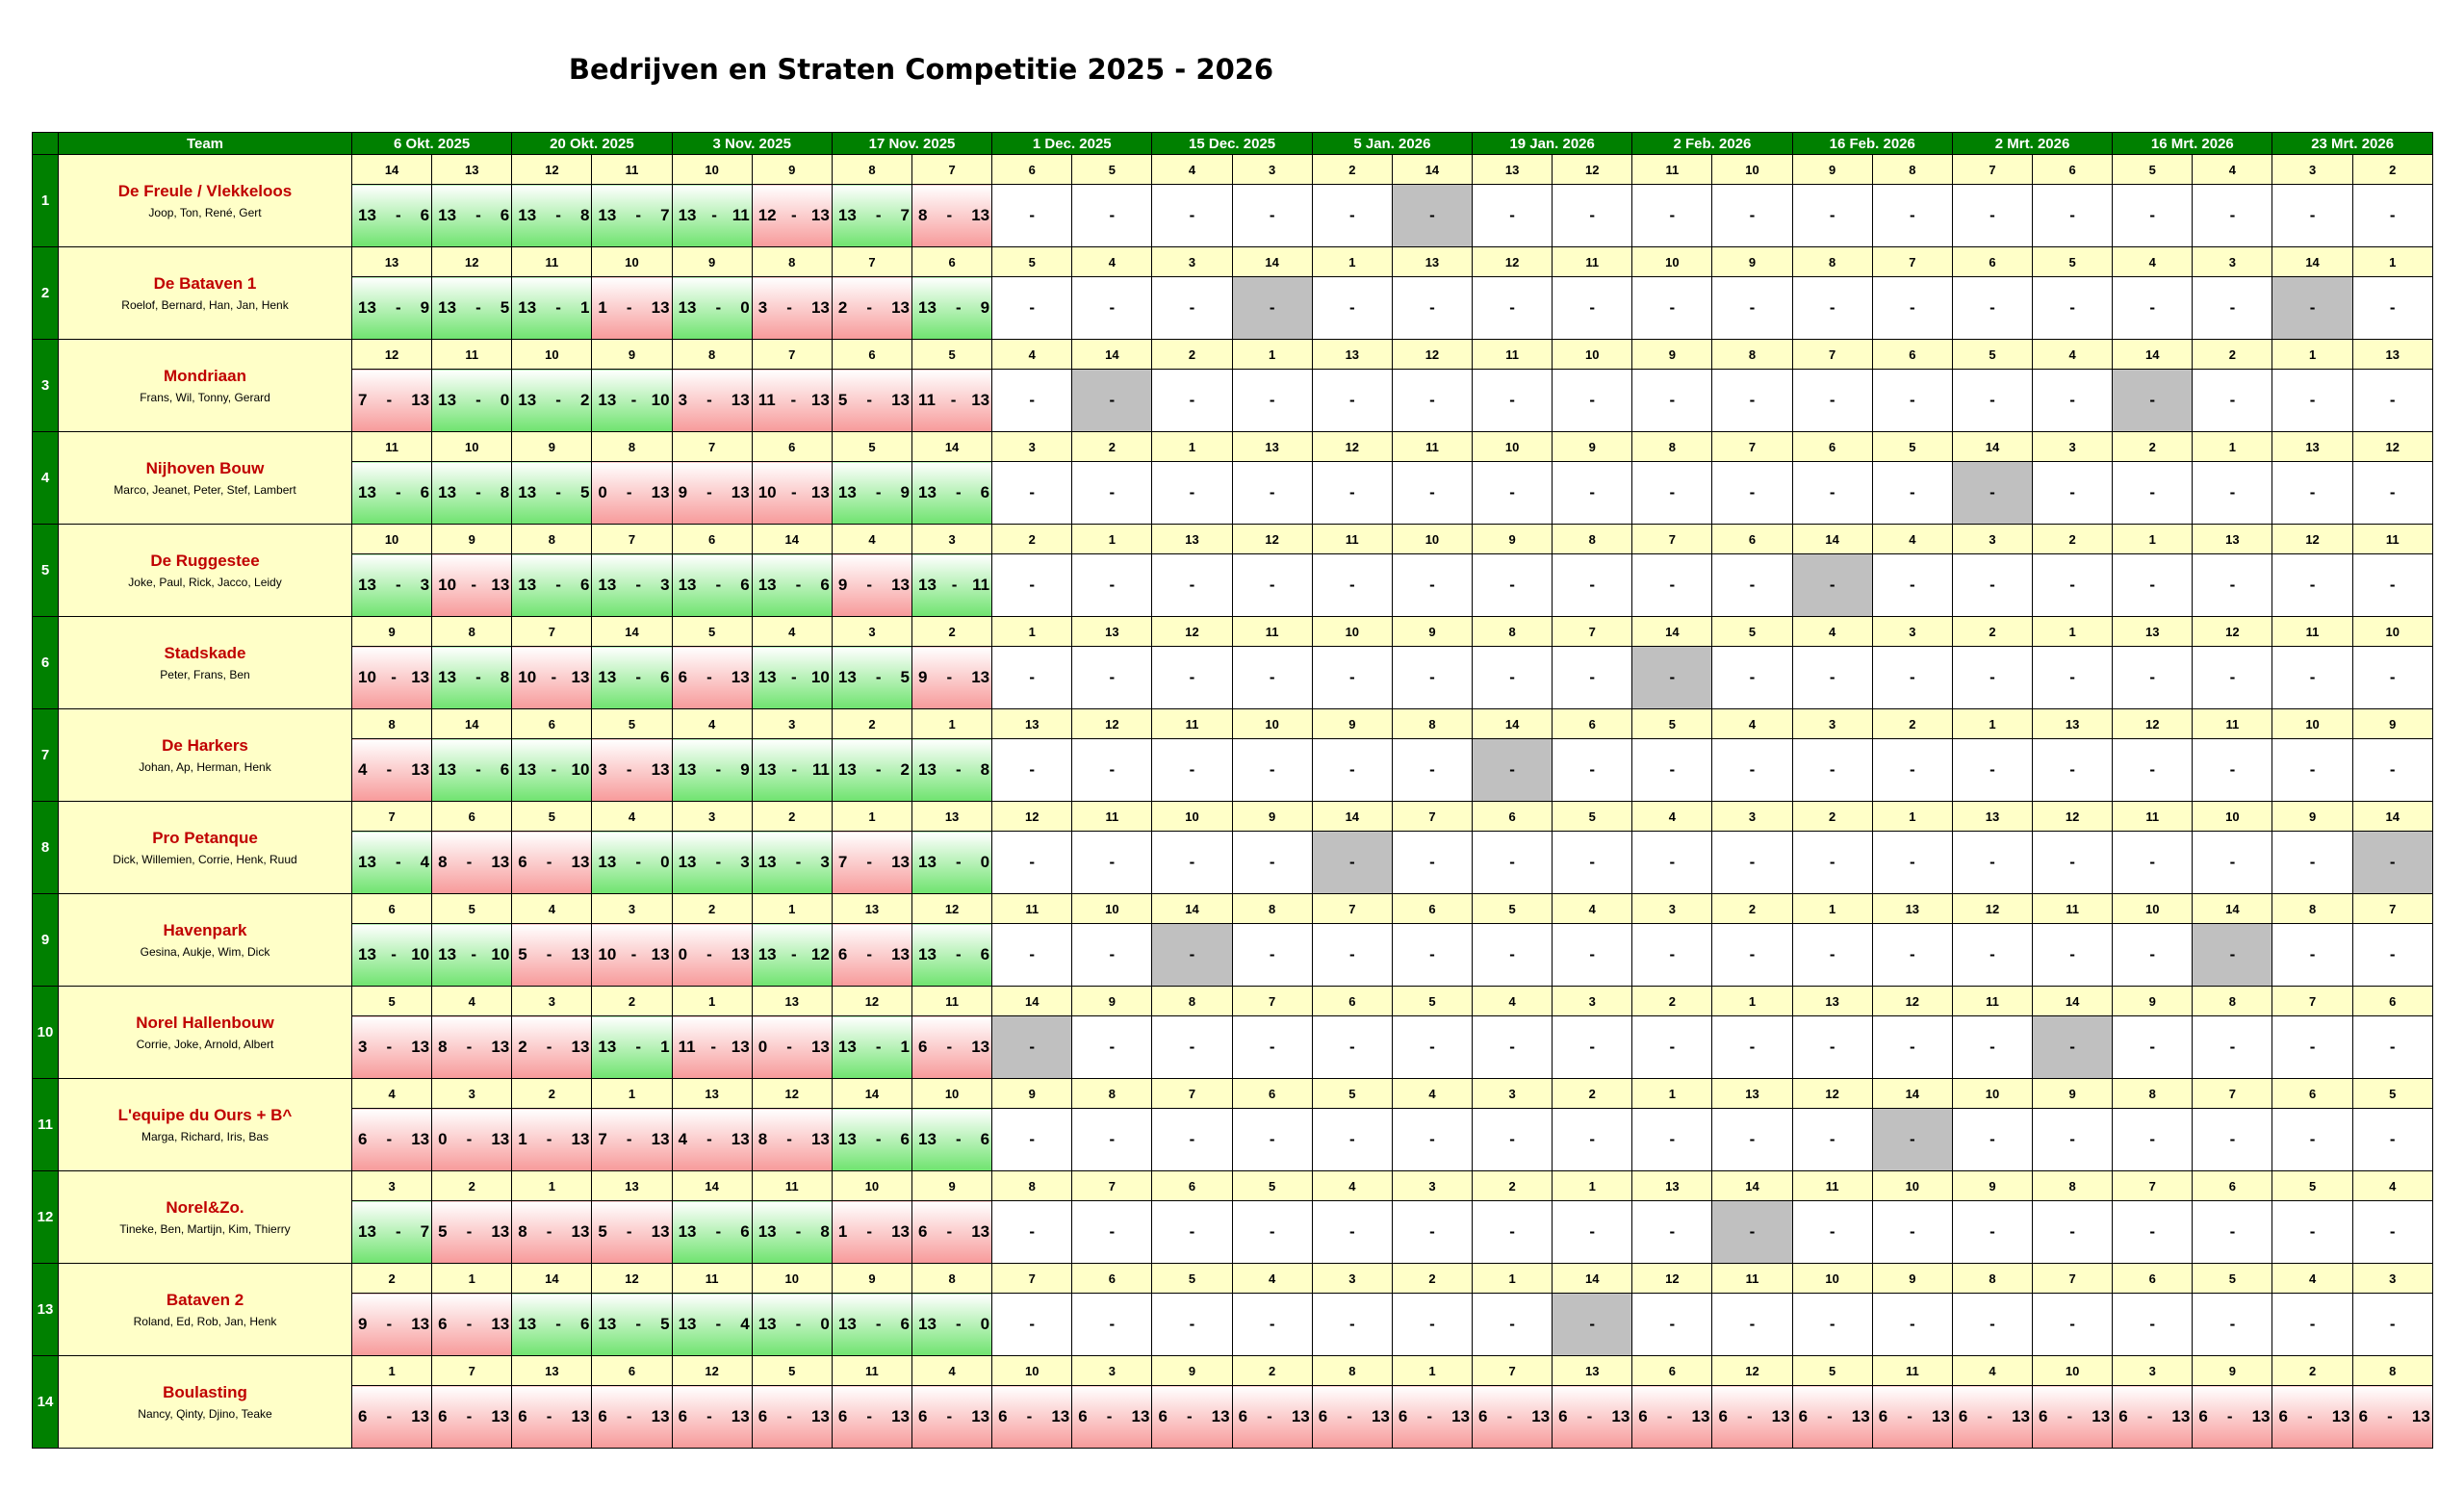  I want to click on match-result: 5-13, so click(552, 955).